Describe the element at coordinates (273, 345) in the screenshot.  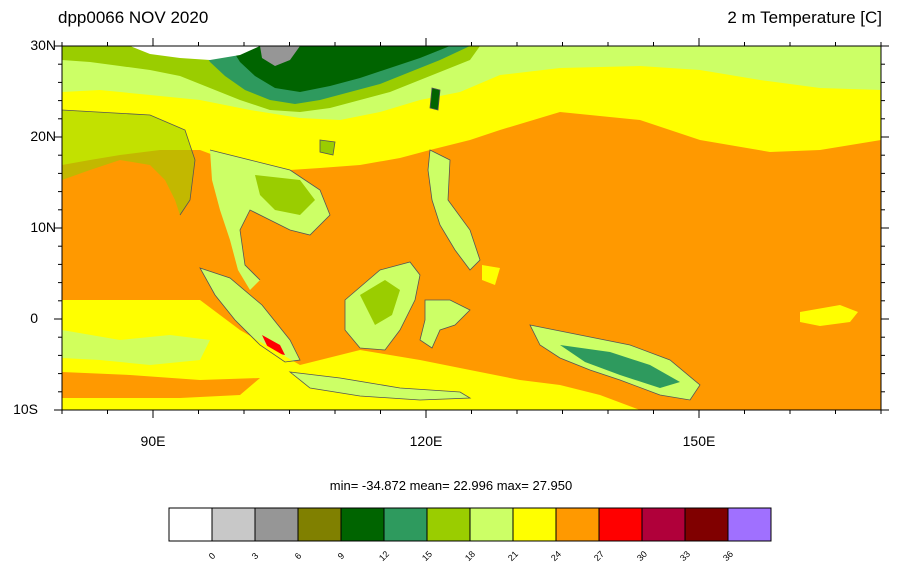
I see `sumatra-hotspot` at that location.